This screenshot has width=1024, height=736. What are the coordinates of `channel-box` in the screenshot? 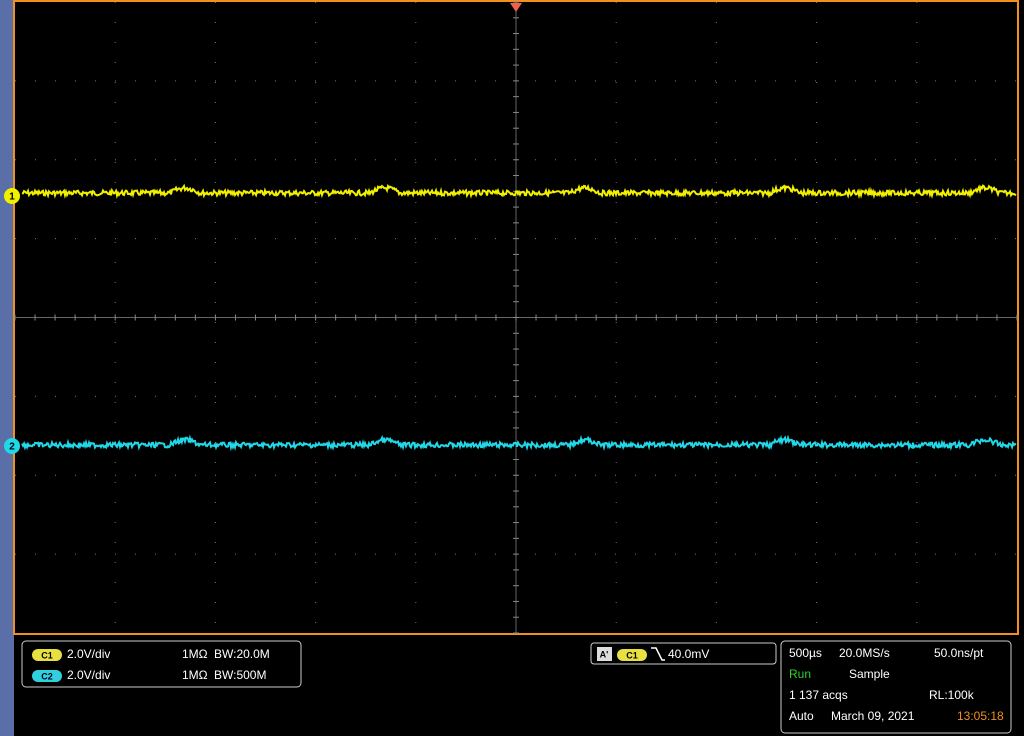 It's located at (161, 664).